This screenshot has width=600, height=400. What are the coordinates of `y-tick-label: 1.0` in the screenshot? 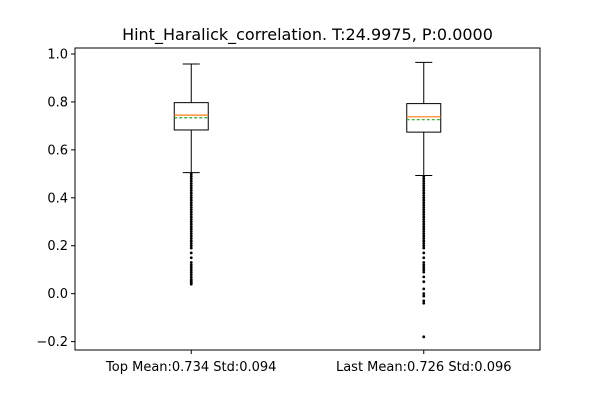 It's located at (57, 54).